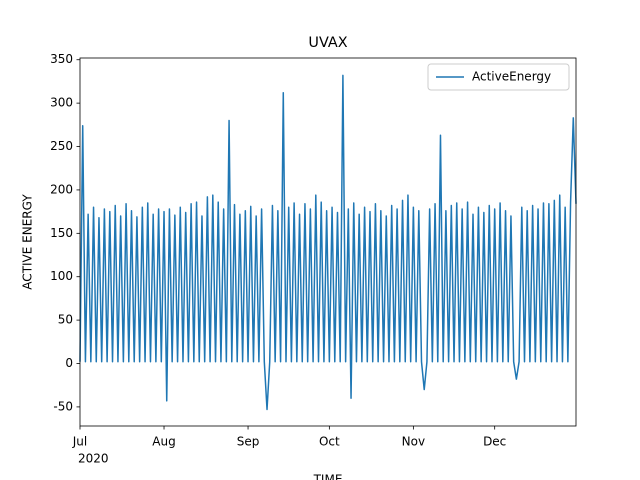 The image size is (640, 480). What do you see at coordinates (63, 406) in the screenshot?
I see `y-tick-label: -50` at bounding box center [63, 406].